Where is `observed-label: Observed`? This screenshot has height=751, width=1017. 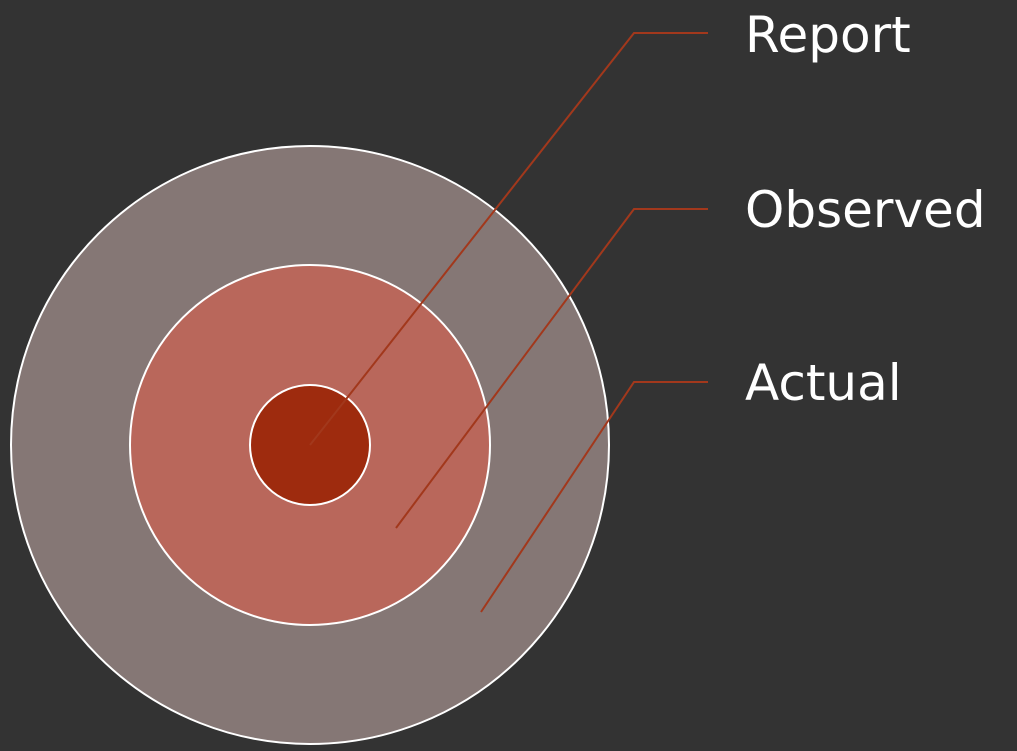 observed-label: Observed is located at coordinates (865, 210).